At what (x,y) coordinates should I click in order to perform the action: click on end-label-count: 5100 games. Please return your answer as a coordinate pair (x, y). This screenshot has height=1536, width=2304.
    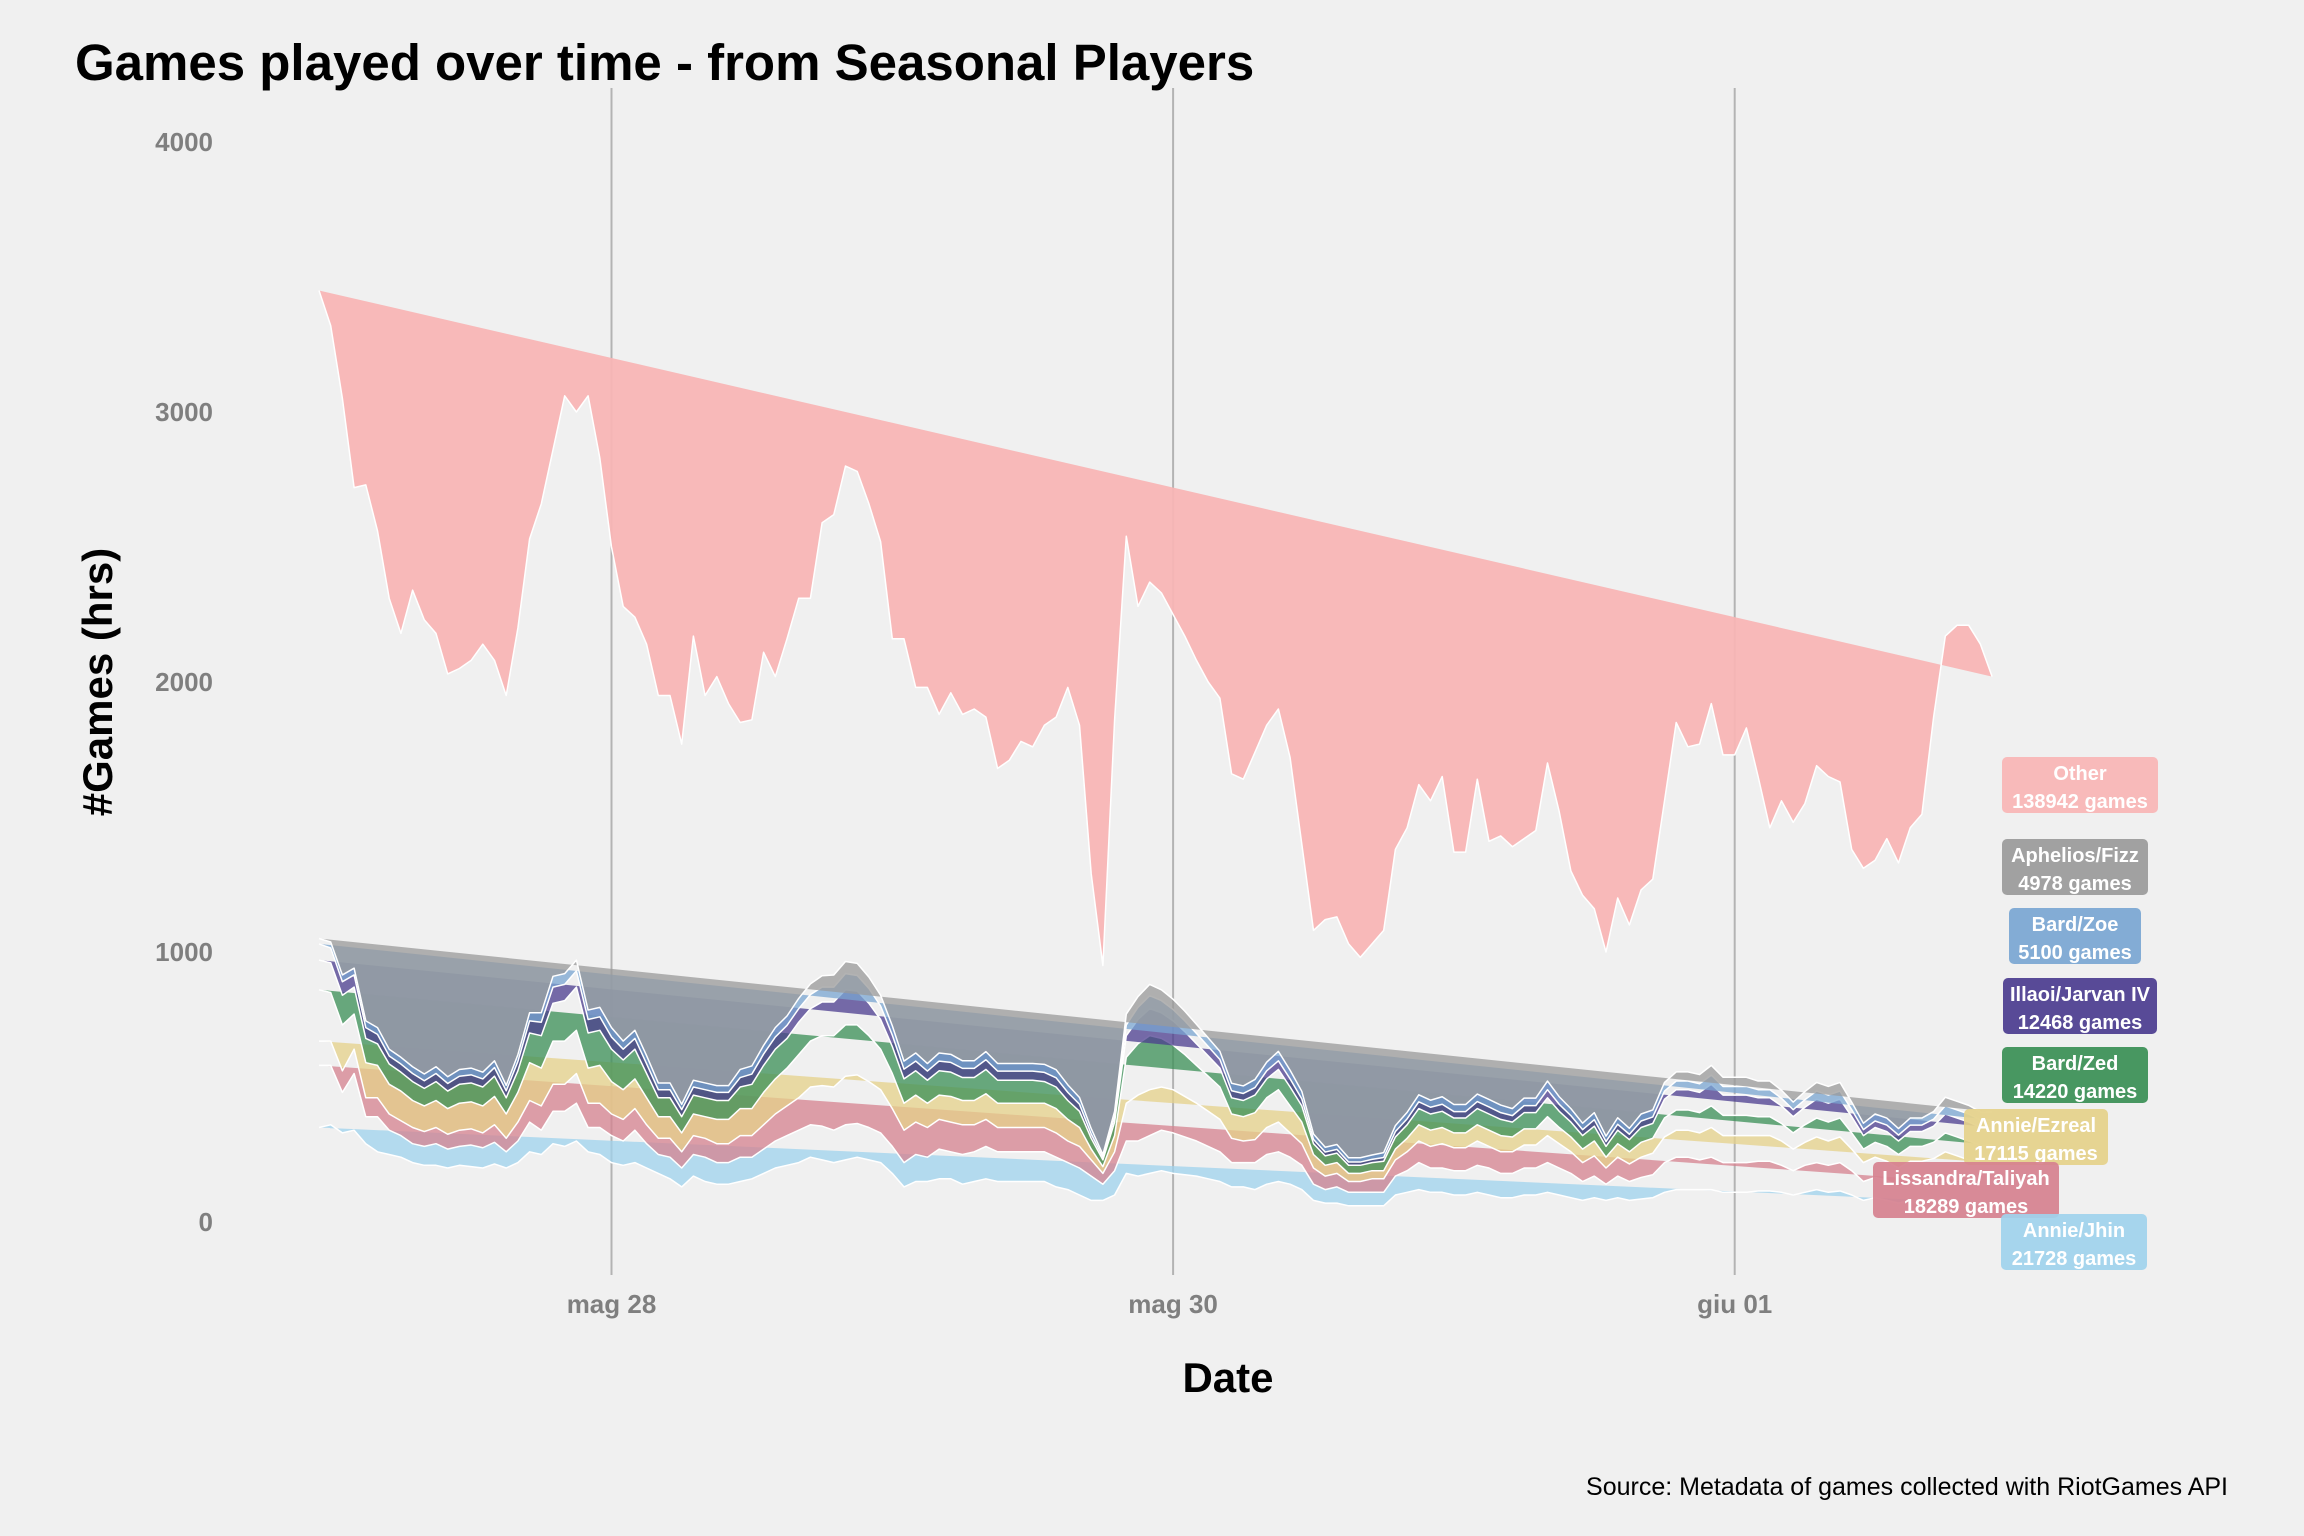
    Looking at the image, I should click on (2074, 953).